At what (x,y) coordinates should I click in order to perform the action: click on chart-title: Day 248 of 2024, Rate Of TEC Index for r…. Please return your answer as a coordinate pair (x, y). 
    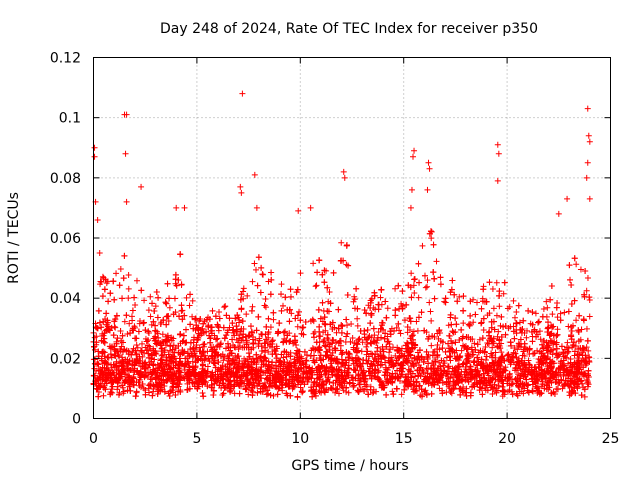
    Looking at the image, I should click on (349, 29).